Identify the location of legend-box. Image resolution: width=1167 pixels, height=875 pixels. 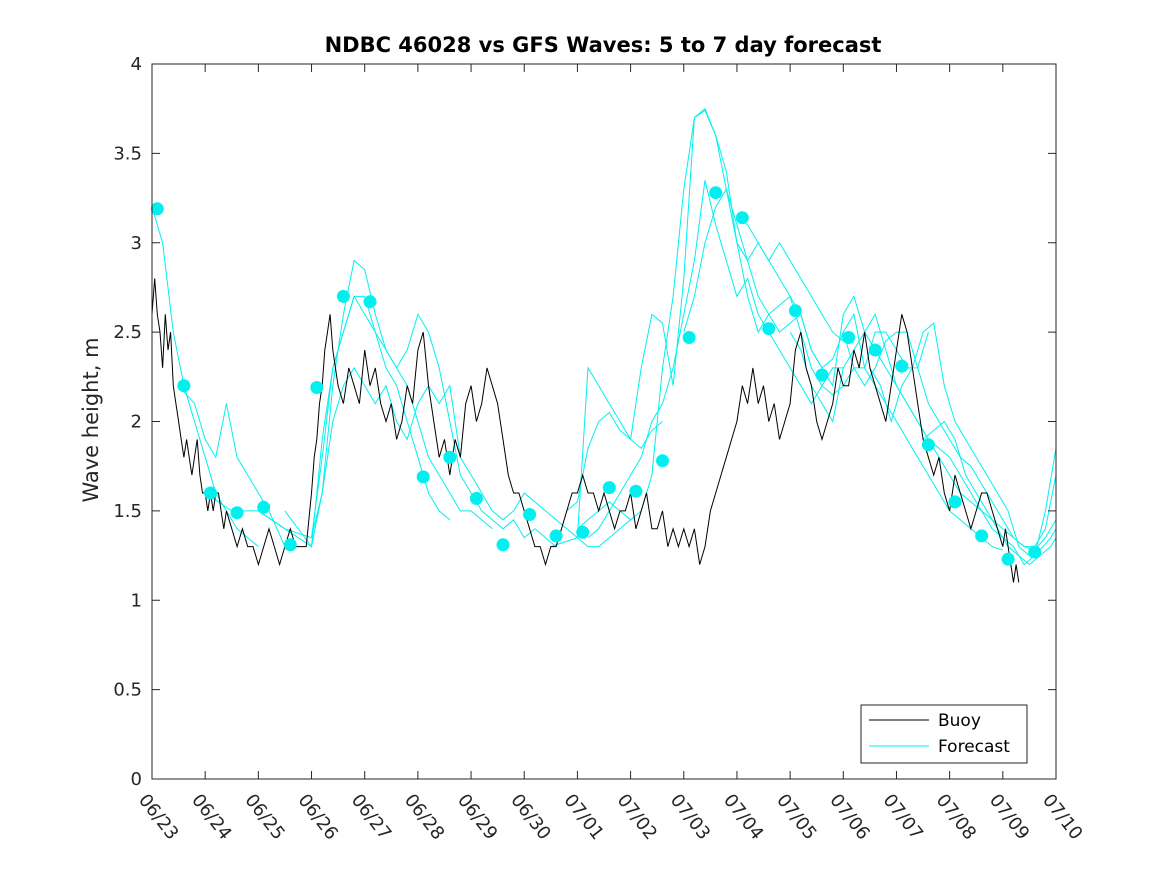
(944, 734).